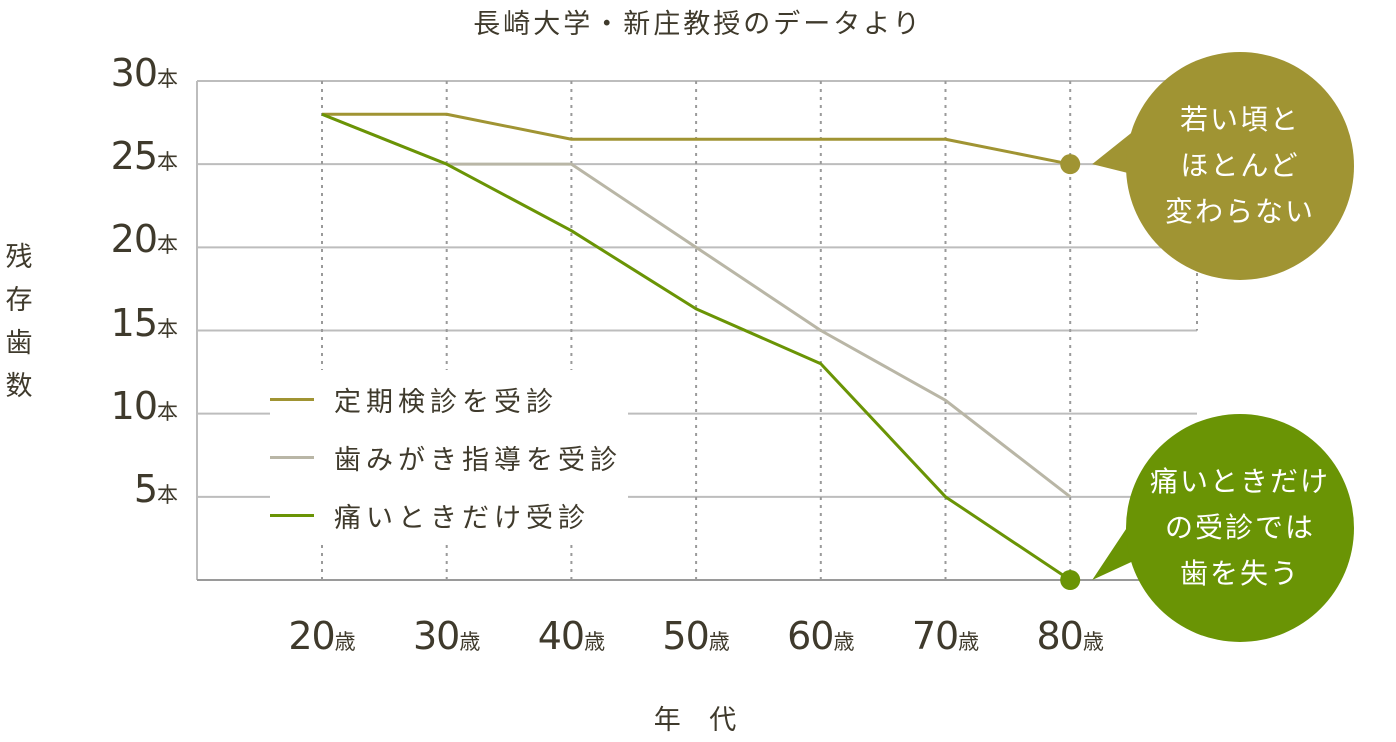  I want to click on legend-item-only-when-pain: 痛いときだけ受診, so click(446, 515).